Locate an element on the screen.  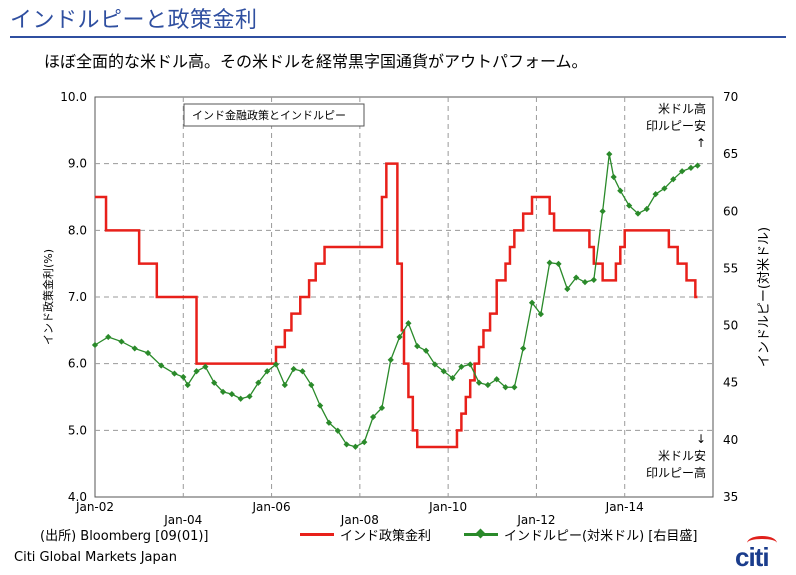
legend-label-rupee: インドルピー(対米ドル) [右目盛] is located at coordinates (601, 536).